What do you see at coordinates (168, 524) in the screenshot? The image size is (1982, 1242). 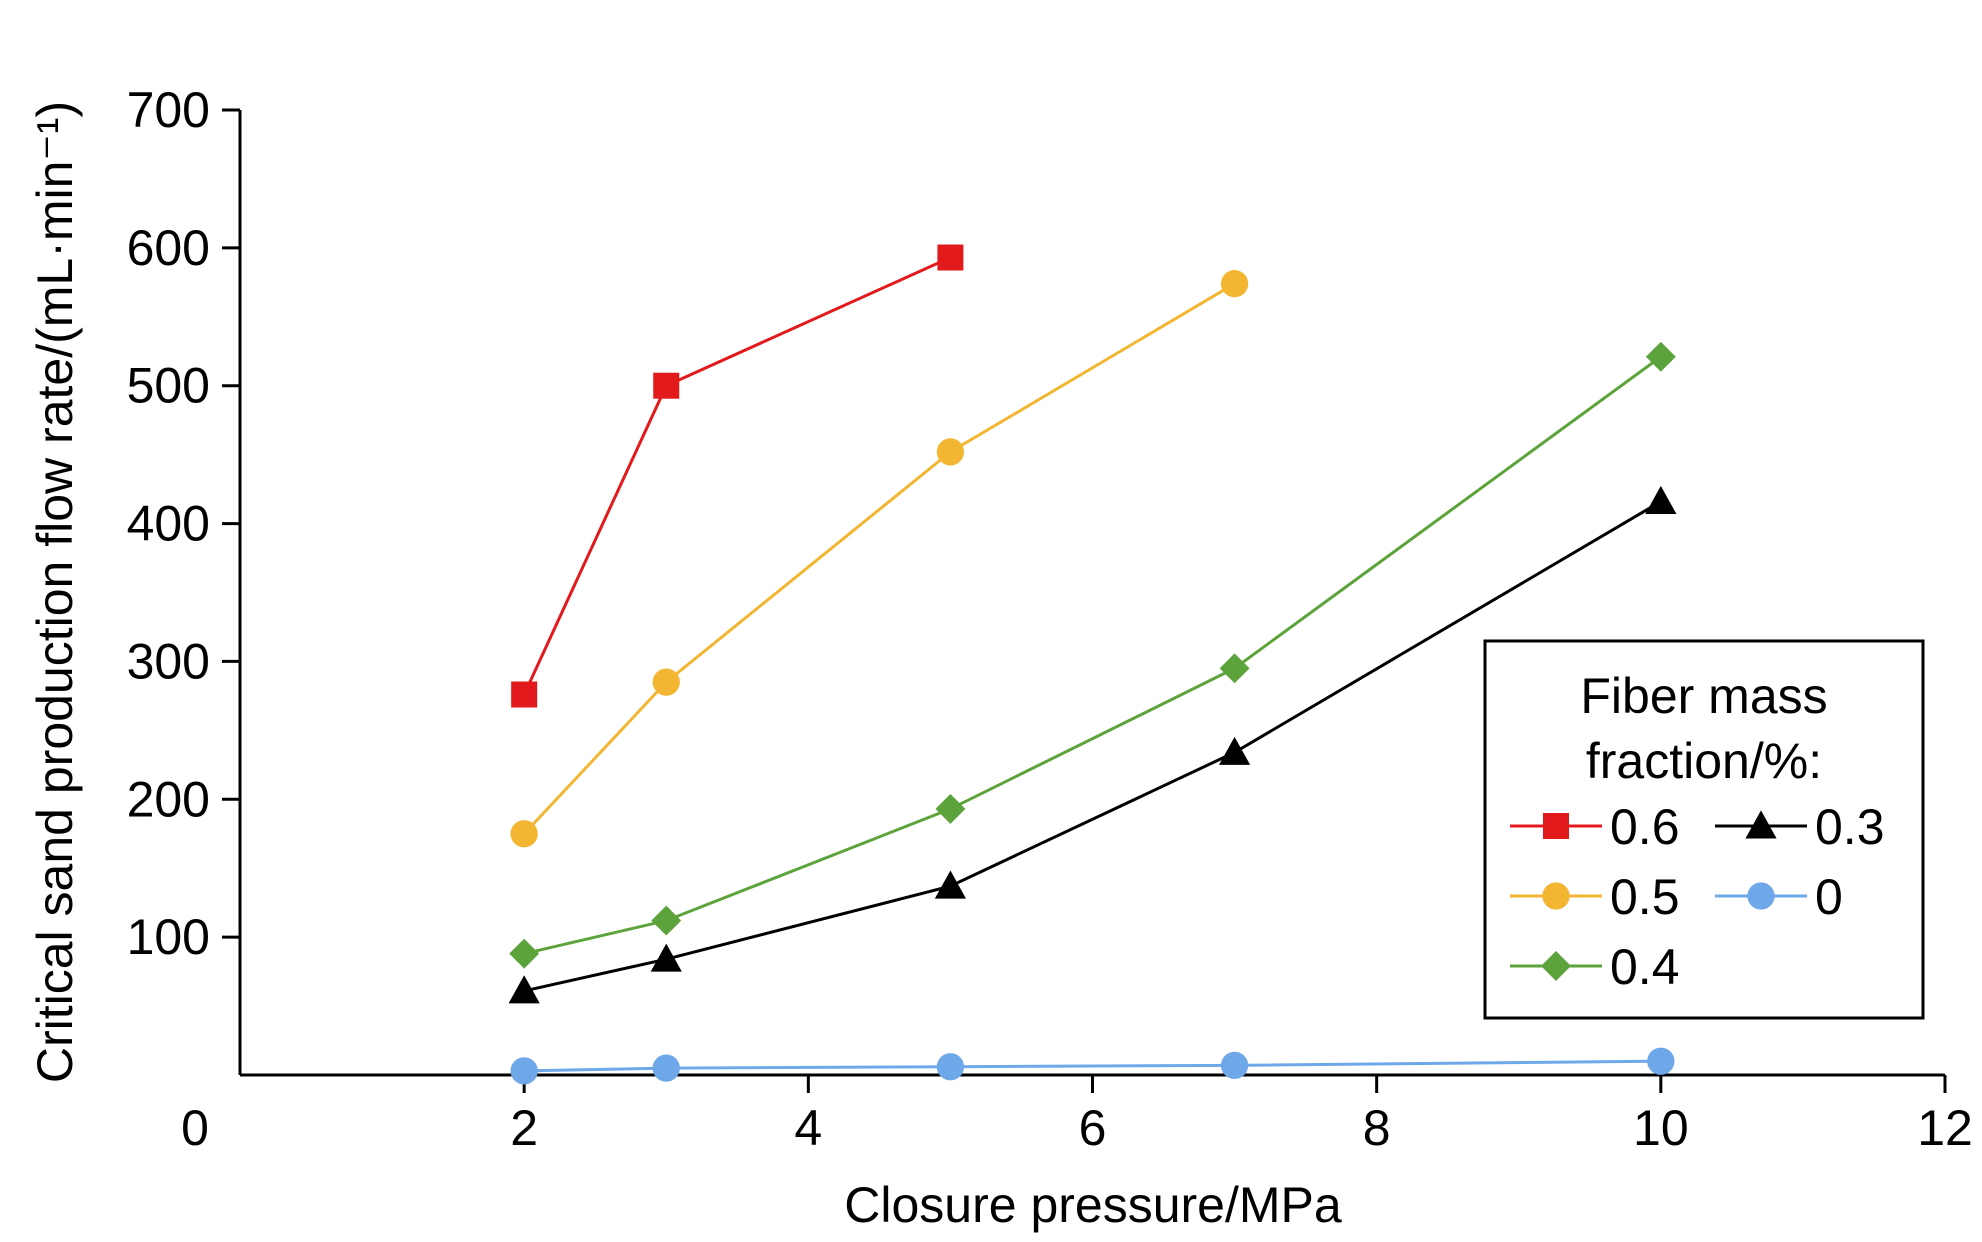 I see `y-tick-label: 400` at bounding box center [168, 524].